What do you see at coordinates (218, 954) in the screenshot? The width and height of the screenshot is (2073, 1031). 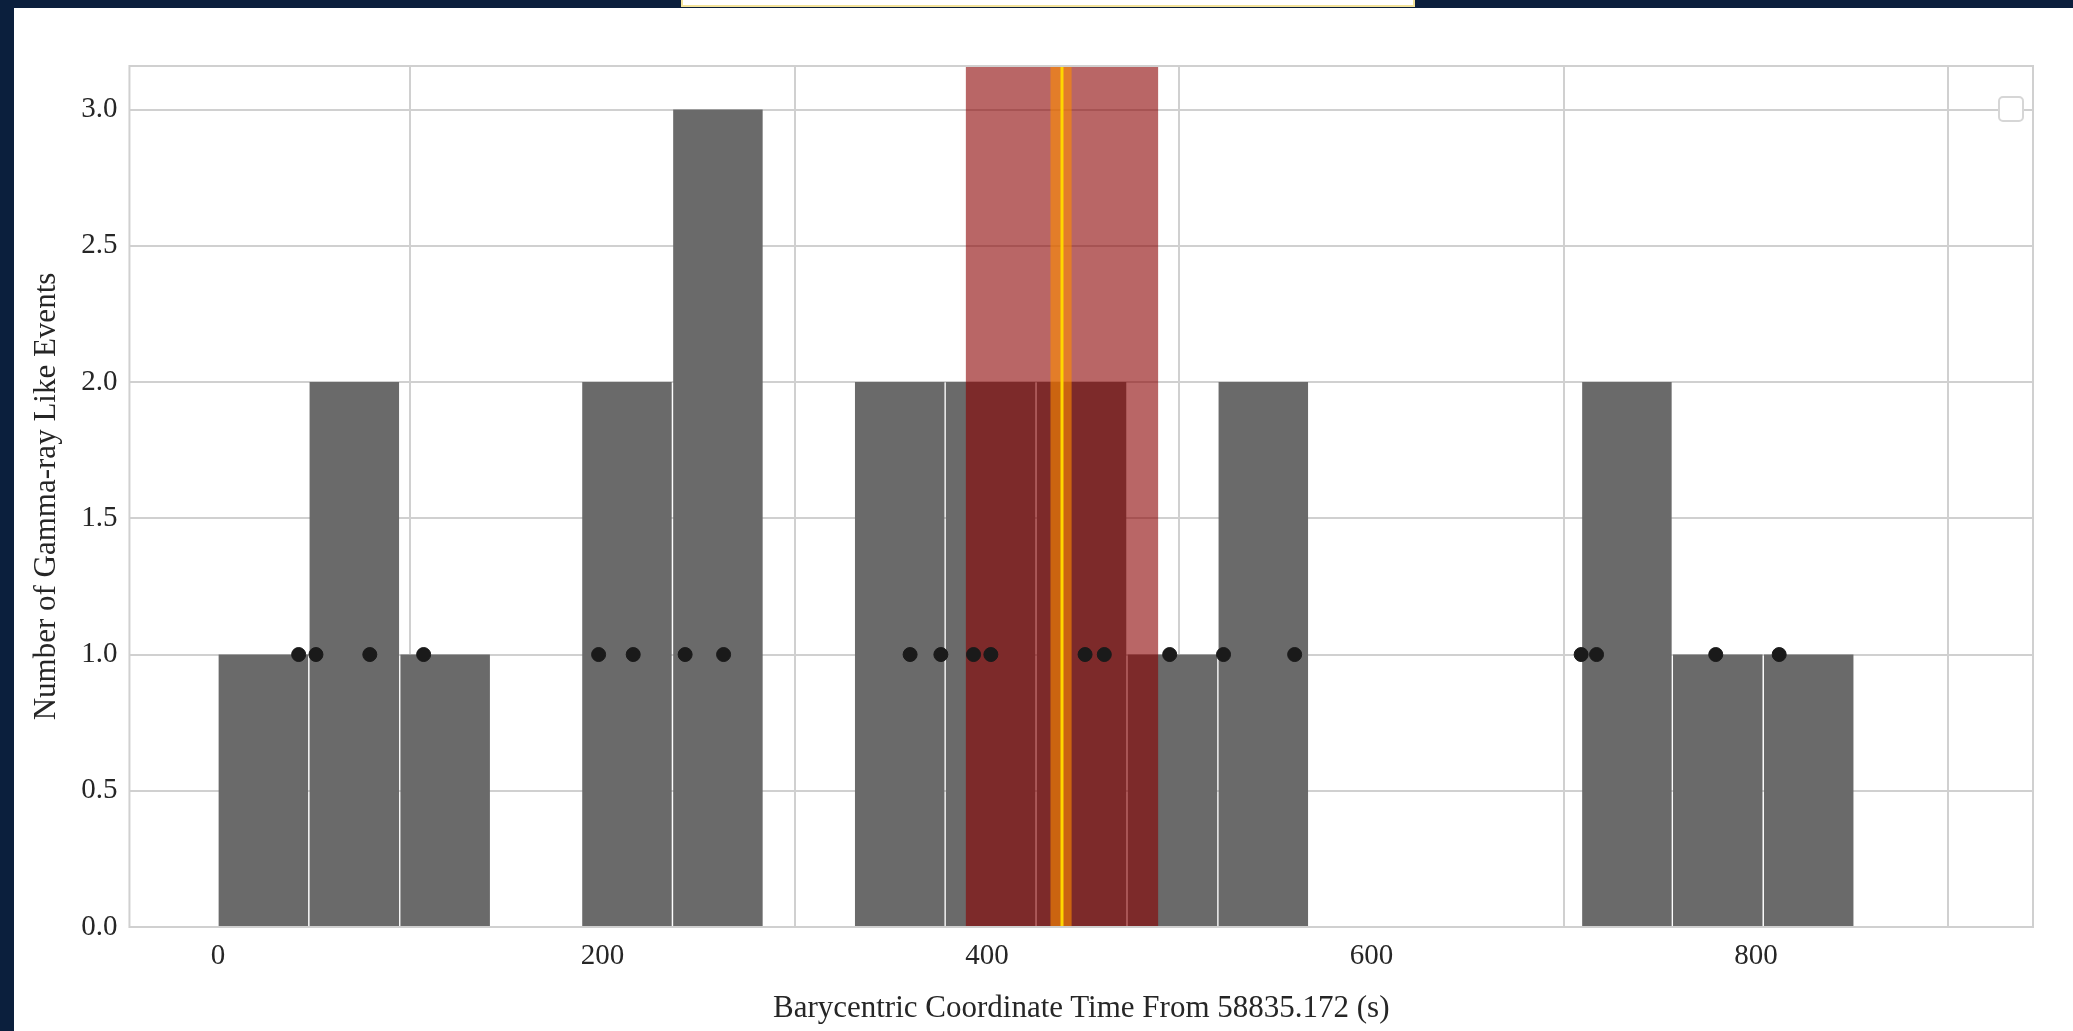 I see `x-tick-label: 0` at bounding box center [218, 954].